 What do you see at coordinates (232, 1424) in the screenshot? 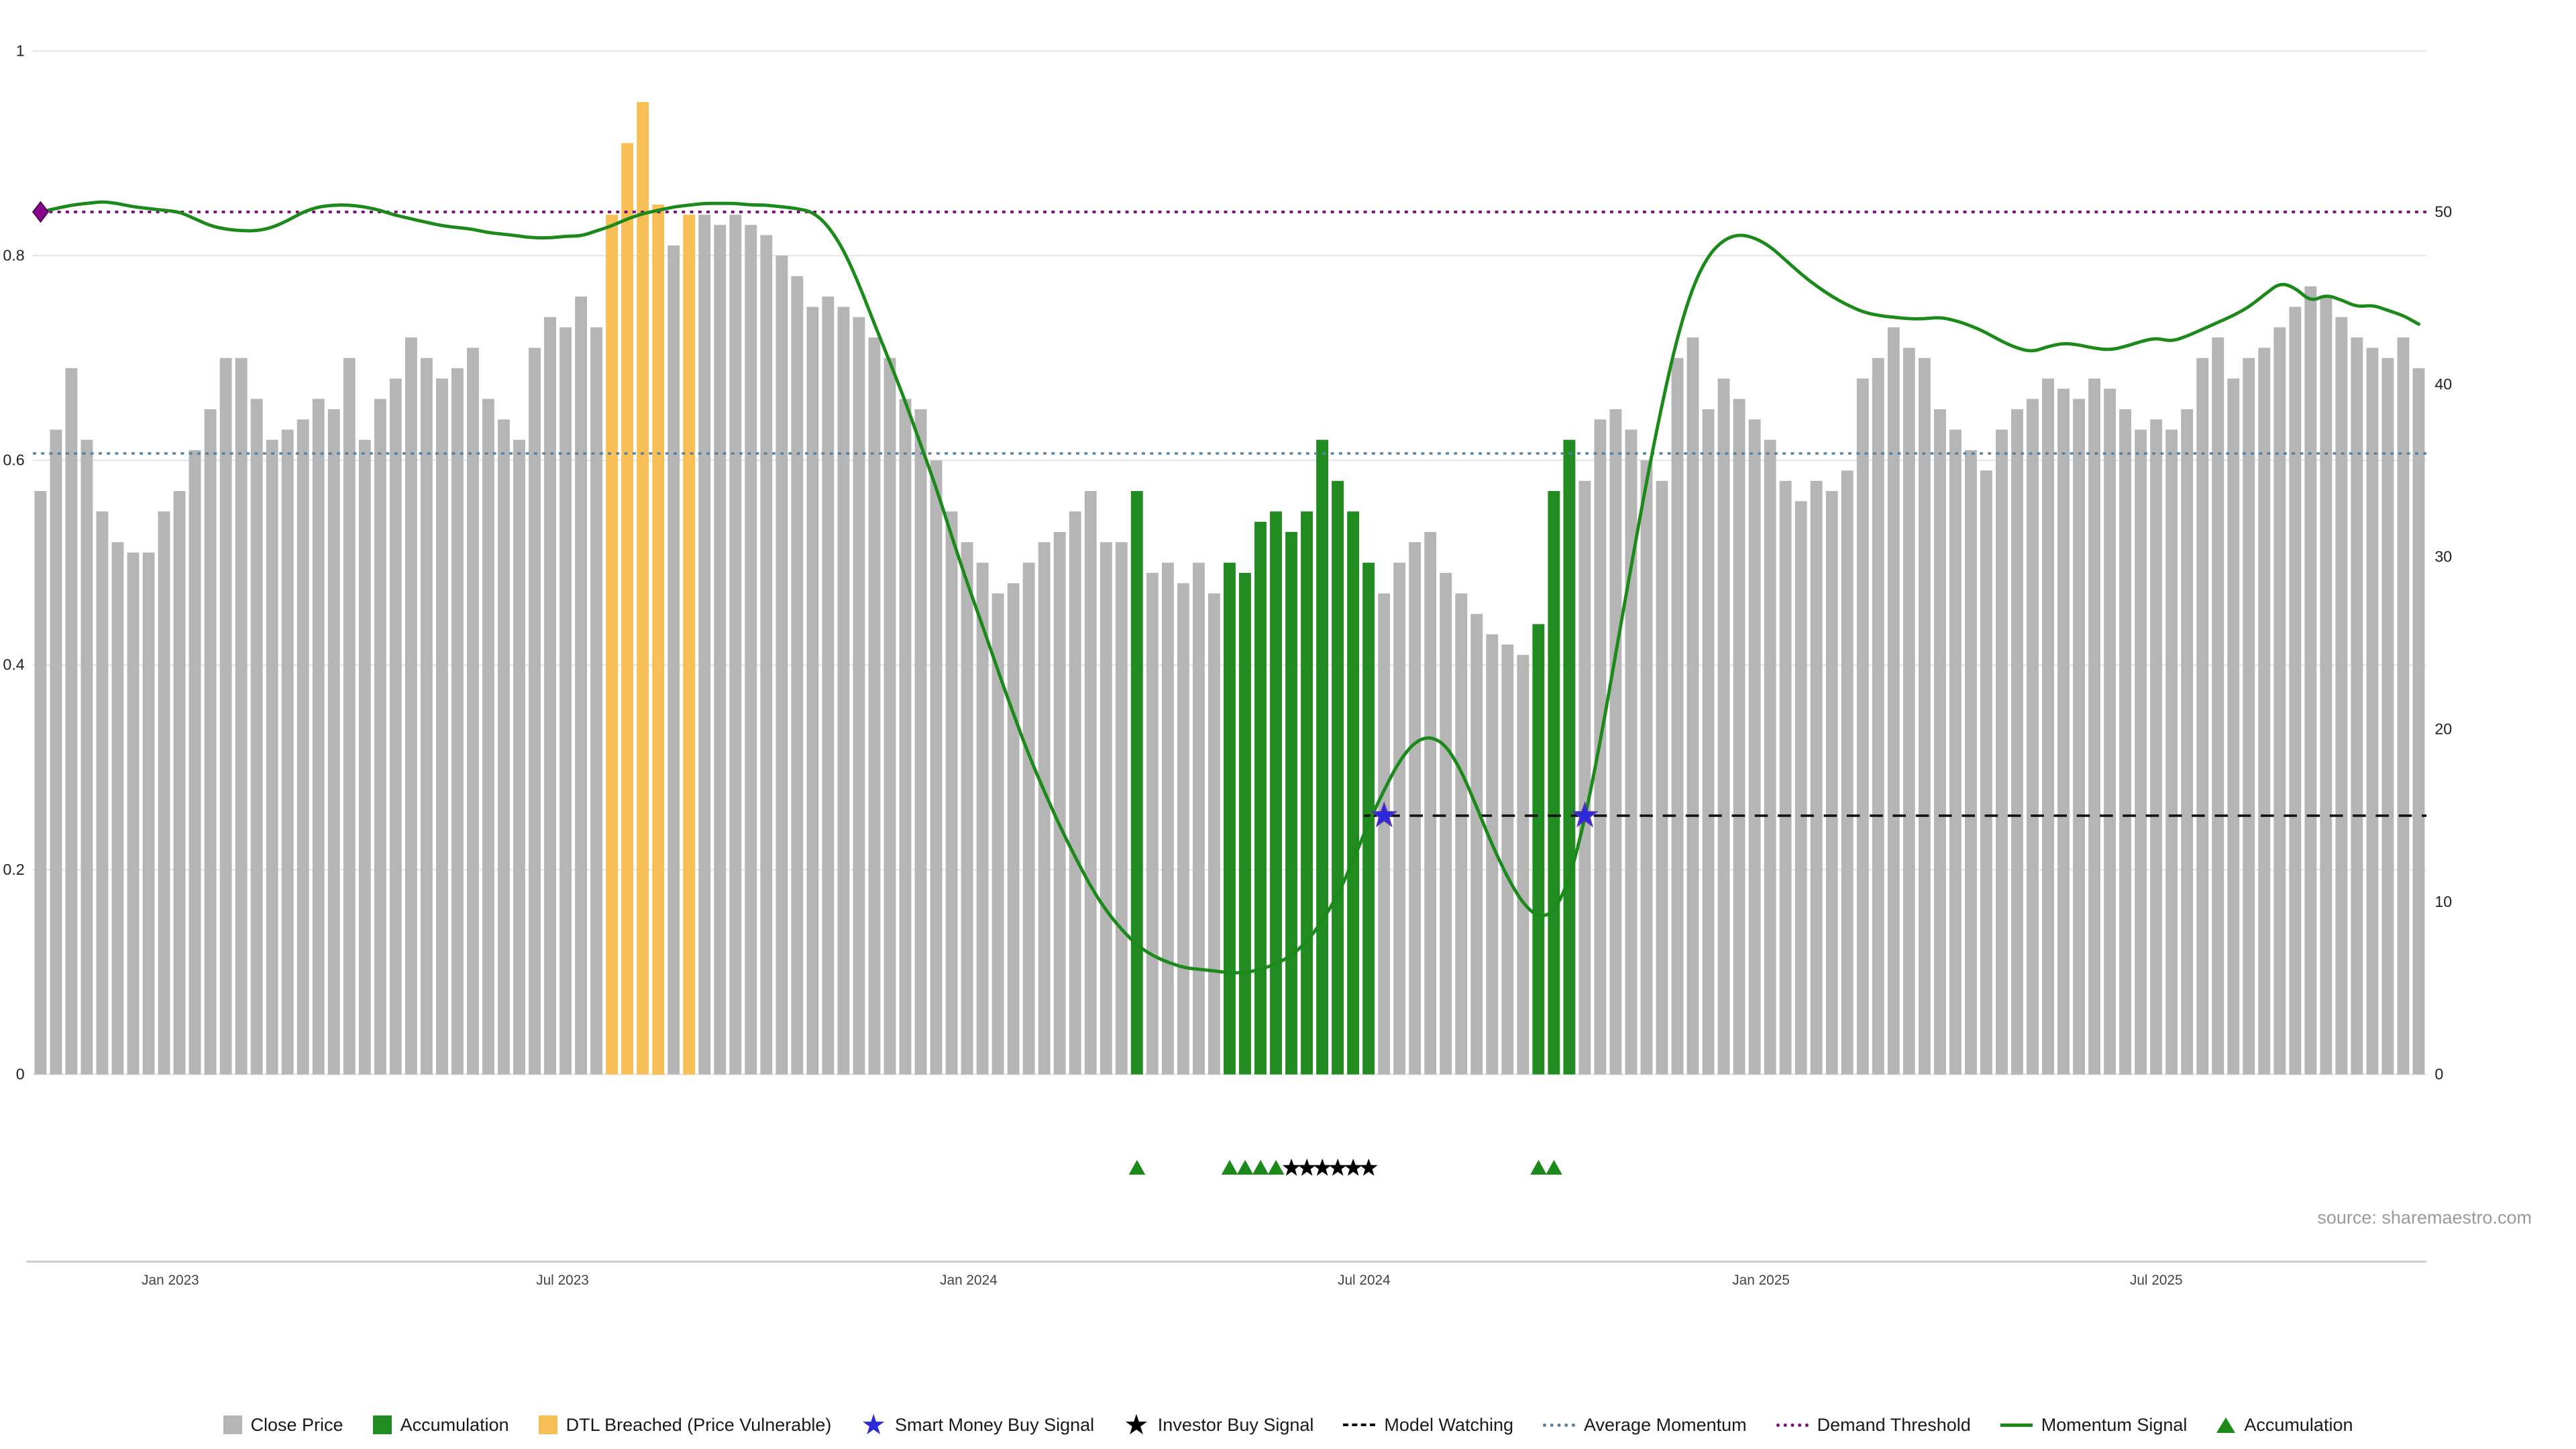
I see `close-price-square-icon` at bounding box center [232, 1424].